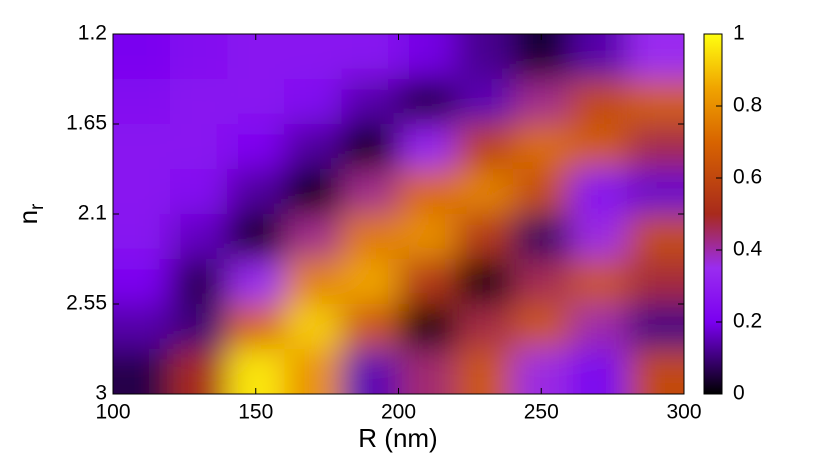  Describe the element at coordinates (541, 412) in the screenshot. I see `x-tick-label: 250` at that location.